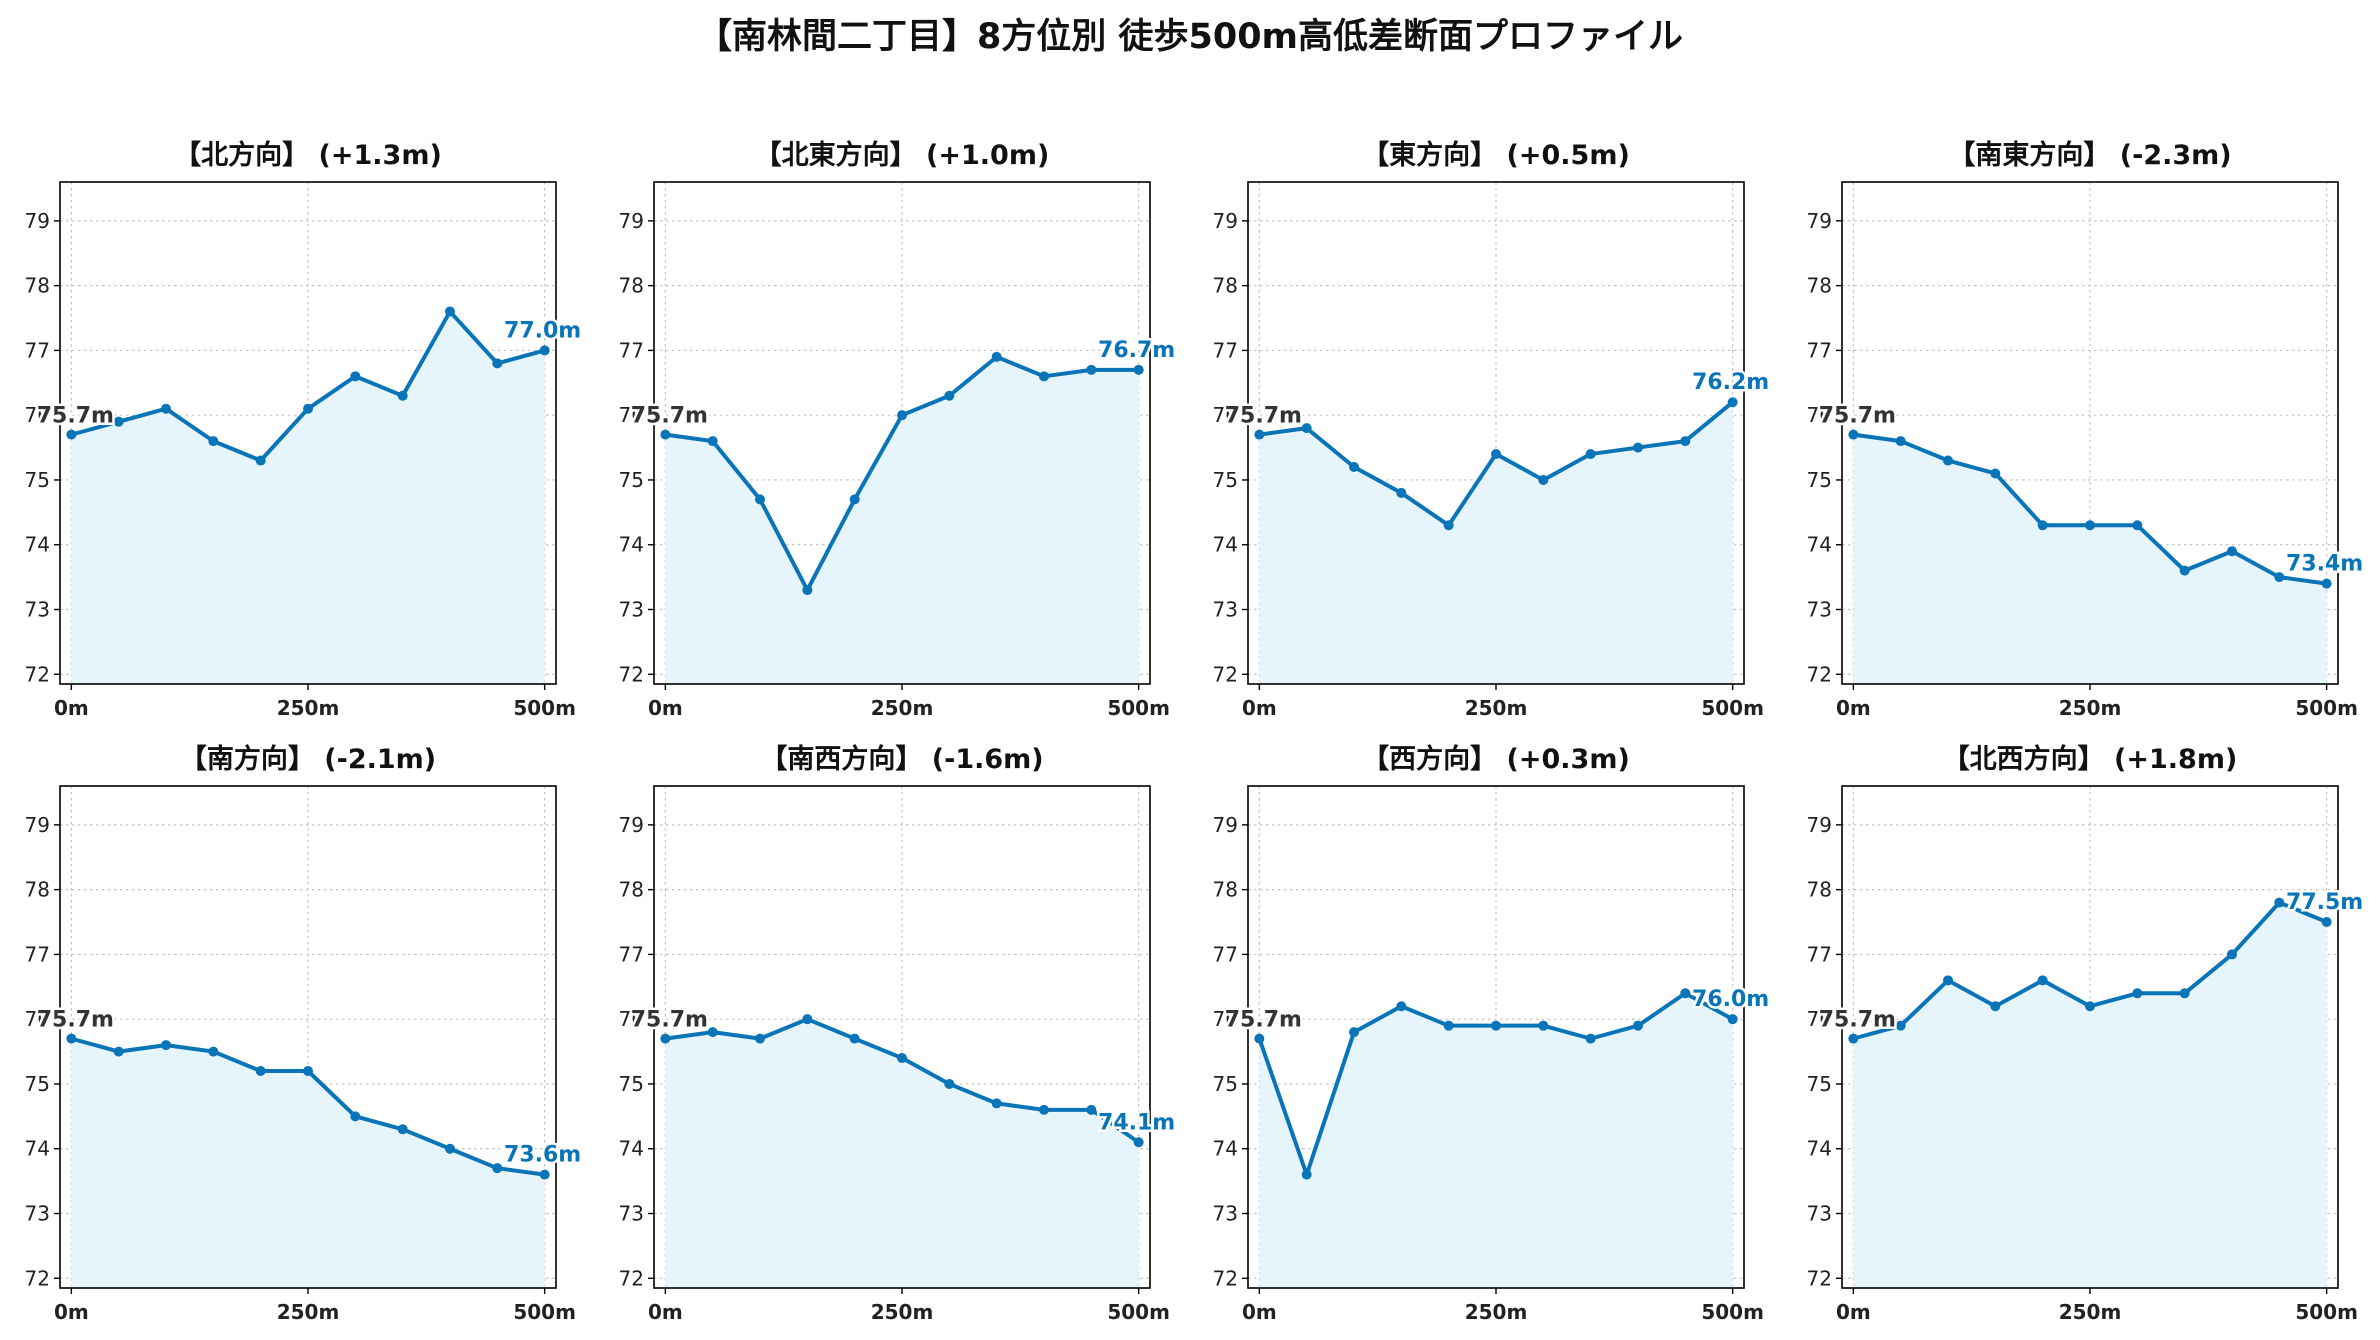 The height and width of the screenshot is (1340, 2380). What do you see at coordinates (1225, 674) in the screenshot?
I see `y-tick-label: 72` at bounding box center [1225, 674].